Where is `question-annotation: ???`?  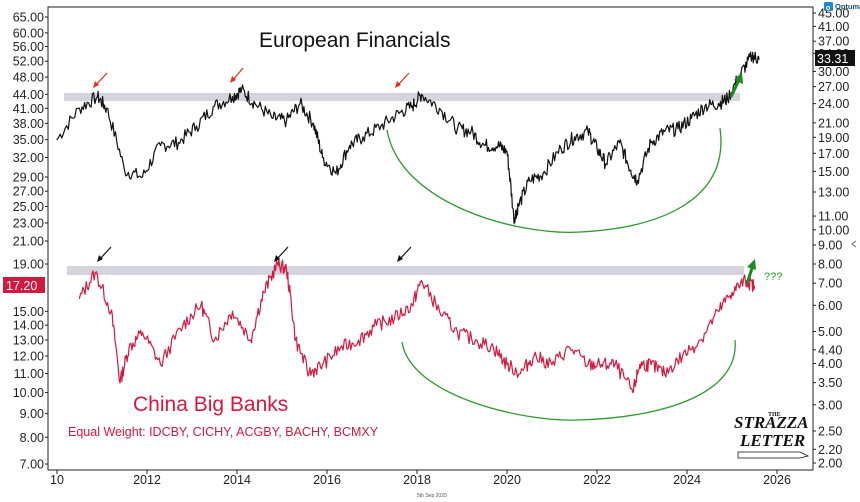
question-annotation: ??? is located at coordinates (773, 277).